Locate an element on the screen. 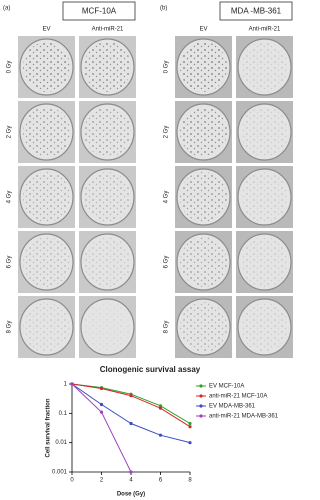 Image resolution: width=320 pixels, height=500 pixels. x-tick-label: 6 is located at coordinates (161, 481).